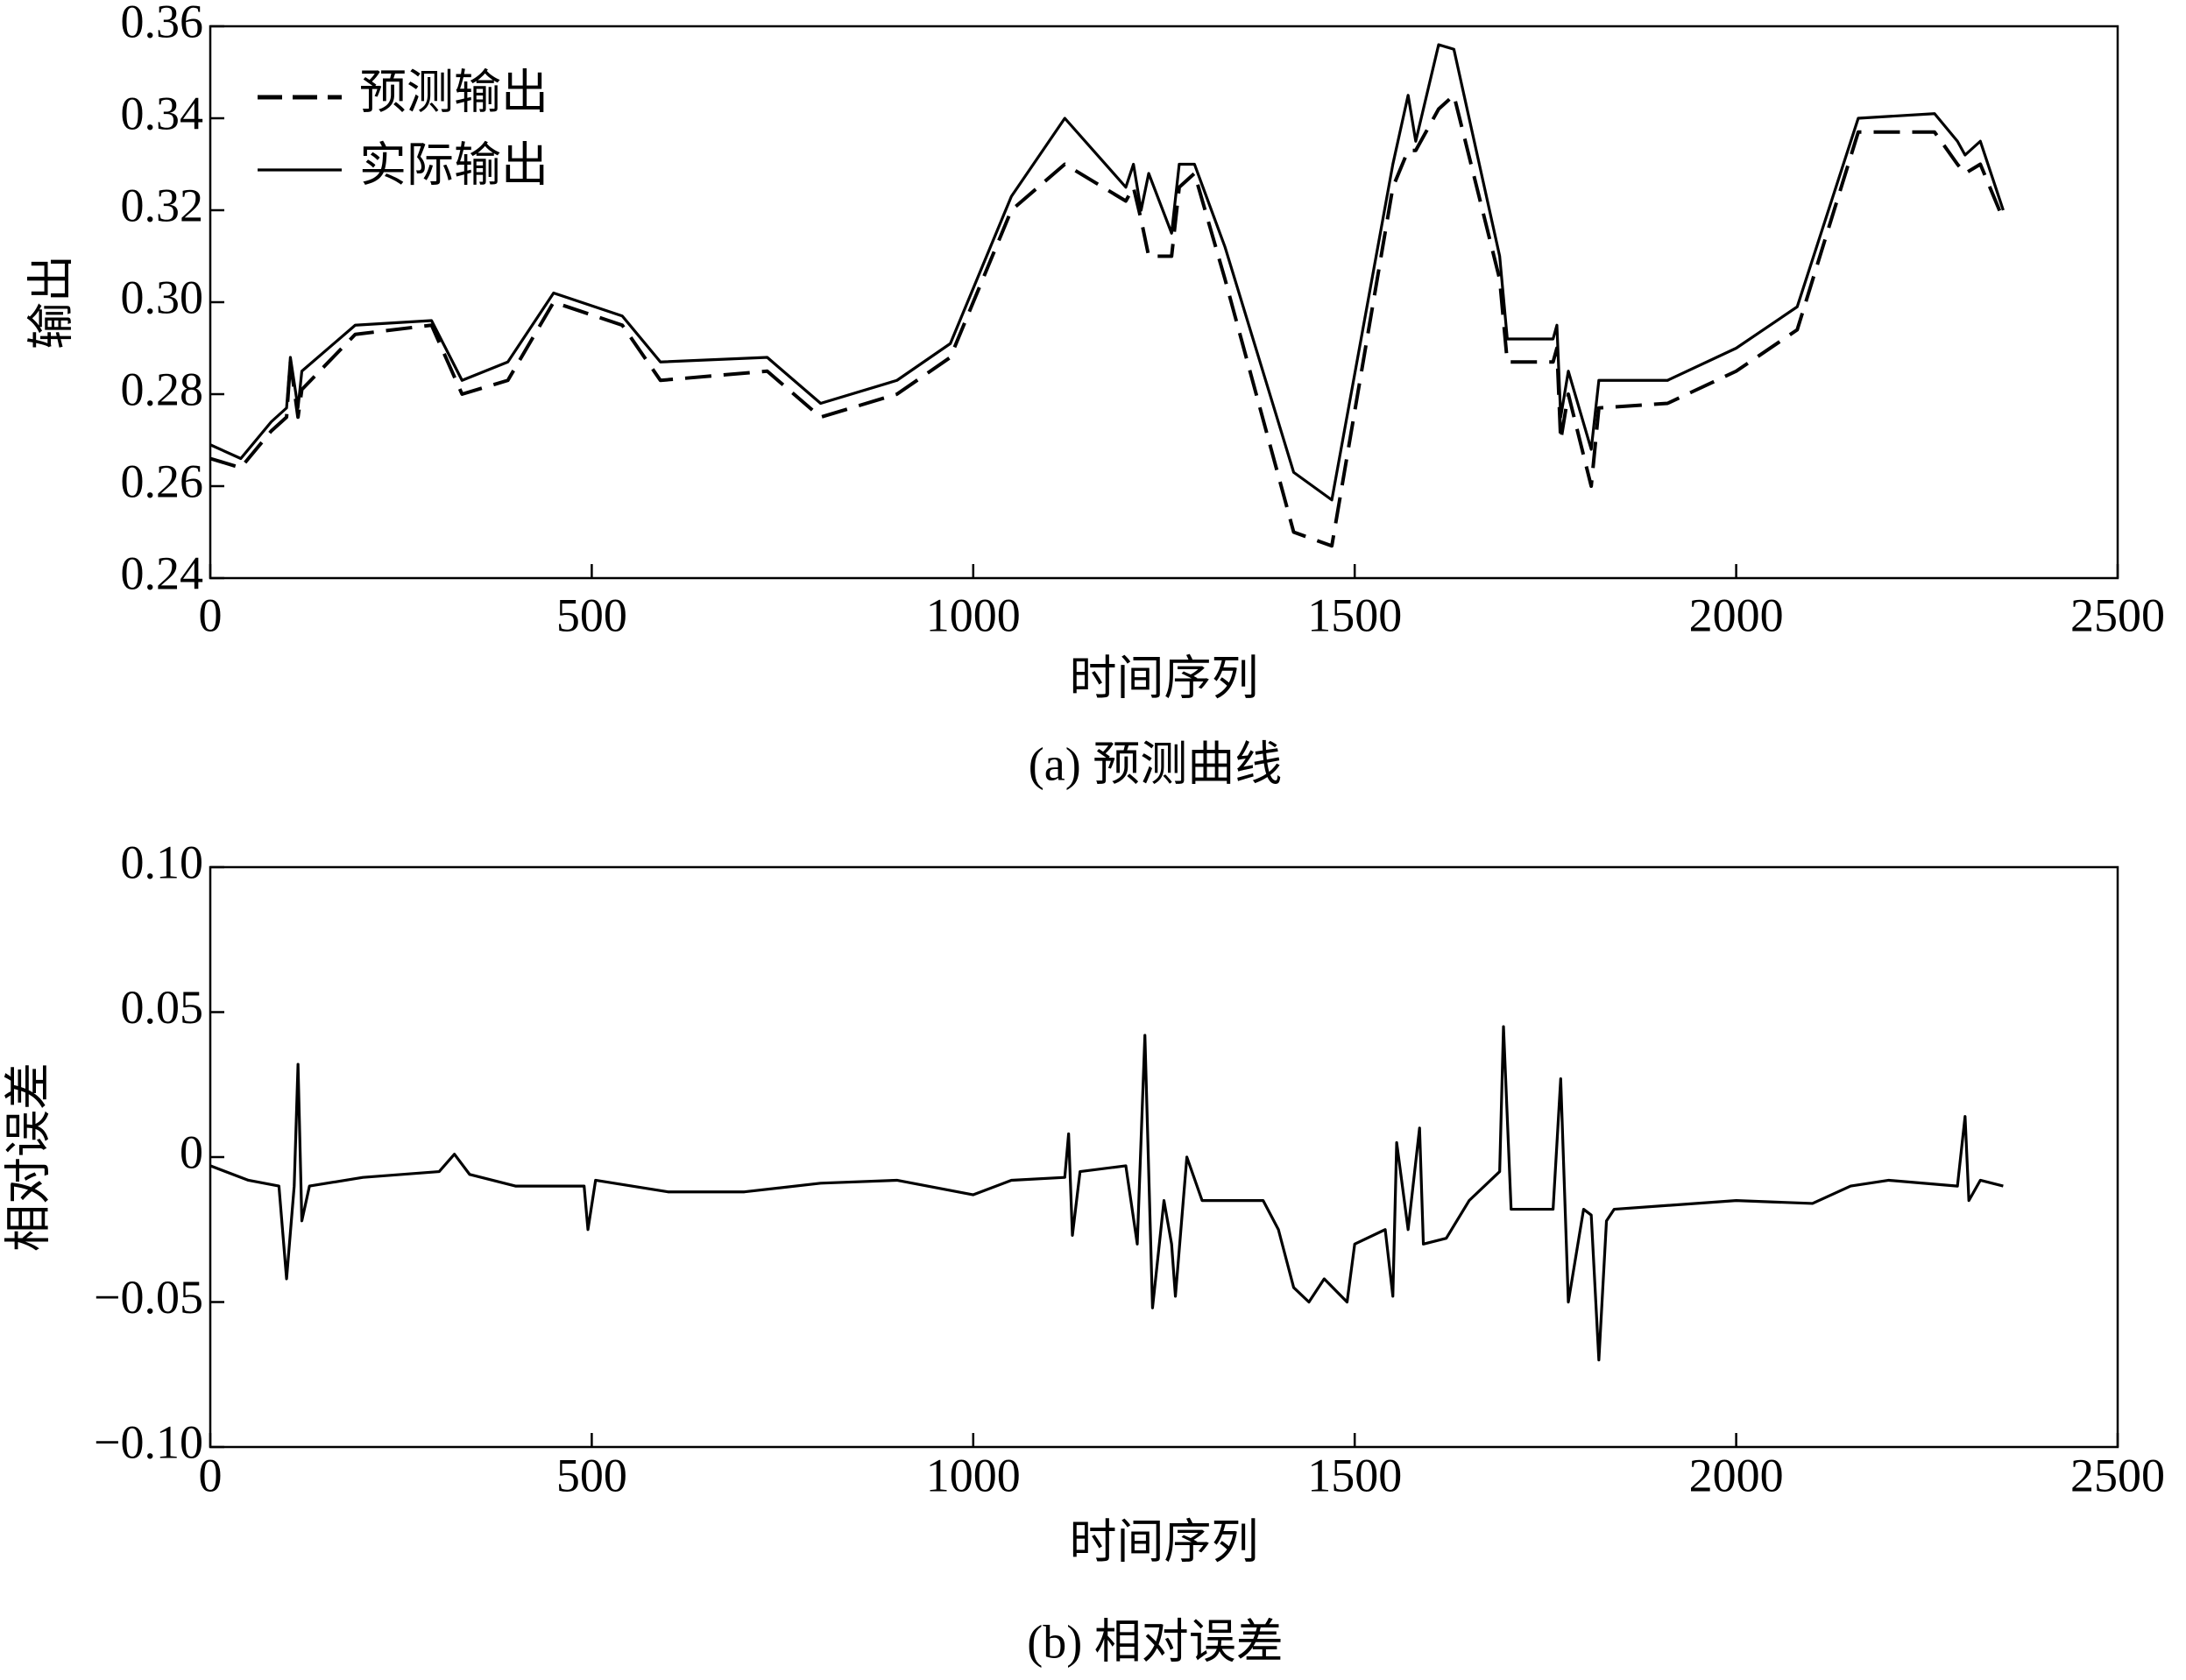 The image size is (2186, 1680). Describe the element at coordinates (453, 92) in the screenshot. I see `legend-label: 预测输出` at that location.